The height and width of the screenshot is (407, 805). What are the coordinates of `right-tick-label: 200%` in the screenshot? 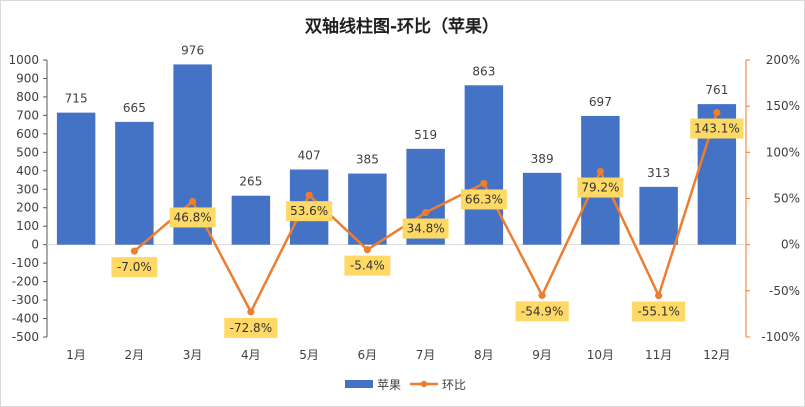 It's located at (783, 60).